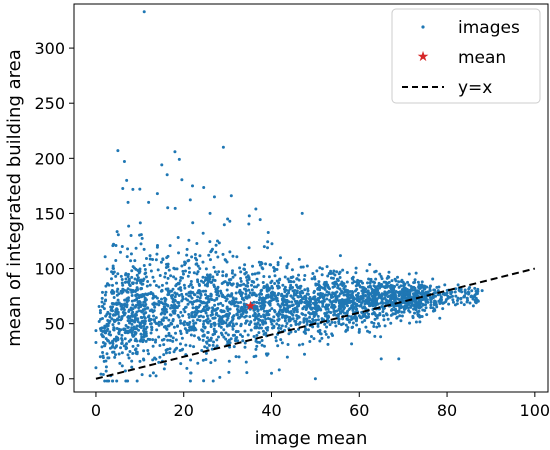 Image resolution: width=550 pixels, height=450 pixels. What do you see at coordinates (482, 58) in the screenshot?
I see `legend-mean-label: mean` at bounding box center [482, 58].